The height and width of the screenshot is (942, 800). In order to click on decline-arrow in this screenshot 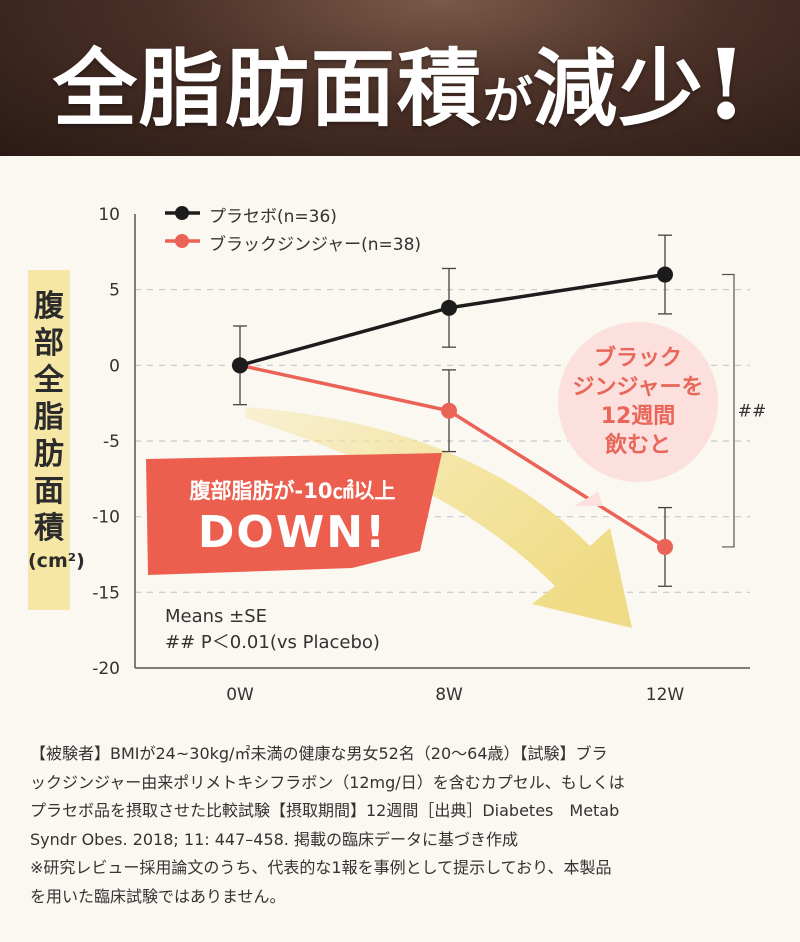, I will do `click(438, 517)`.